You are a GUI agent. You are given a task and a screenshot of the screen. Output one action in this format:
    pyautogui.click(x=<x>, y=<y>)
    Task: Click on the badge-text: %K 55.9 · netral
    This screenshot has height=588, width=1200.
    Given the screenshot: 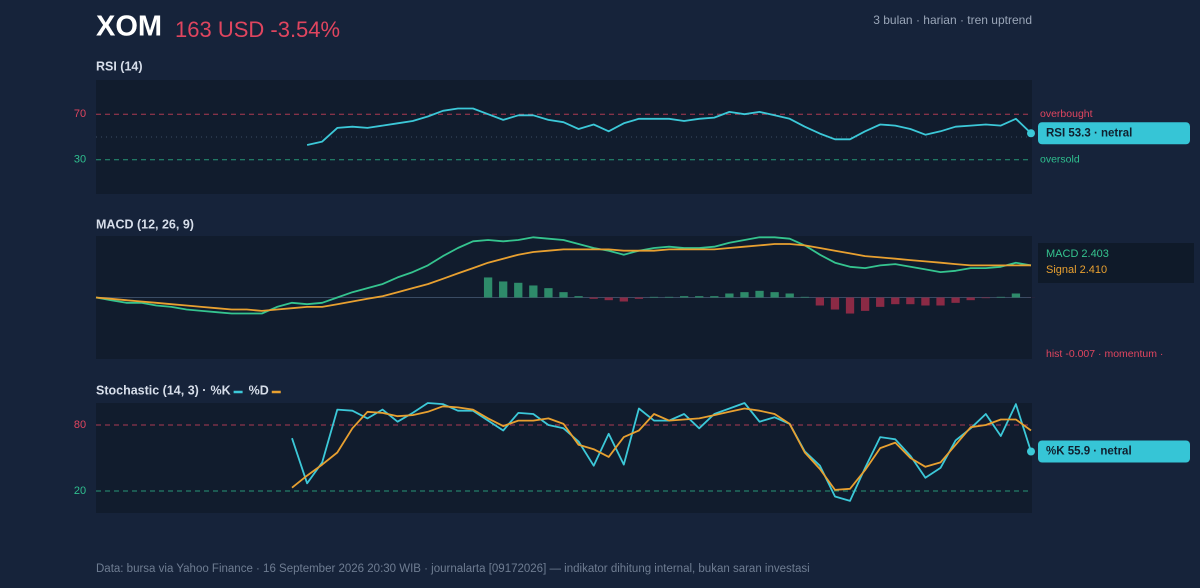 What is the action you would take?
    pyautogui.click(x=1089, y=452)
    